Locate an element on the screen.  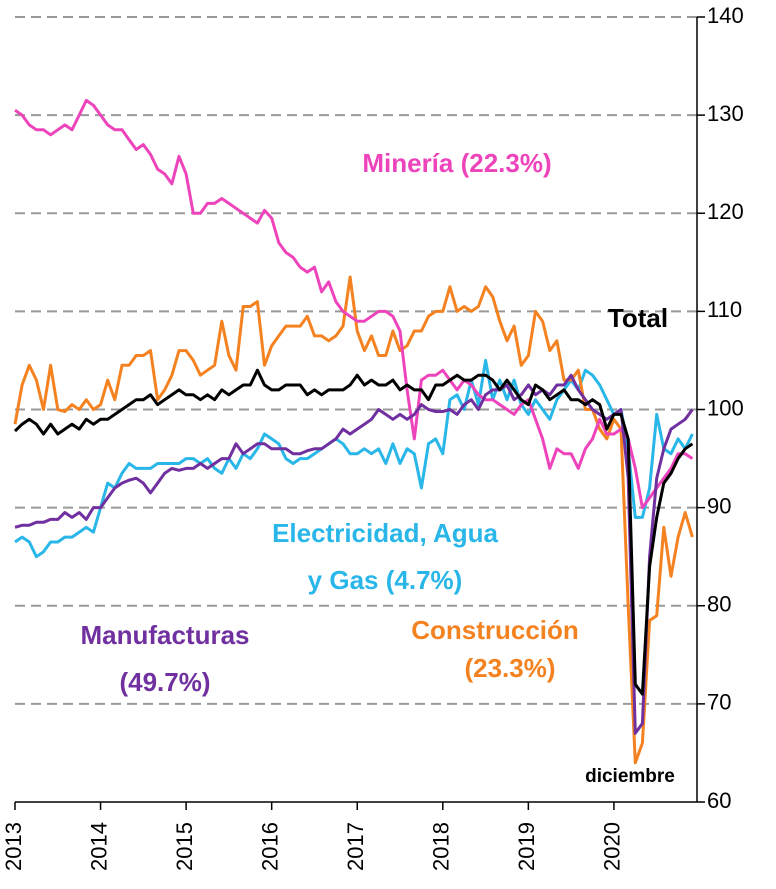
y-tick-label: 140 is located at coordinates (725, 15).